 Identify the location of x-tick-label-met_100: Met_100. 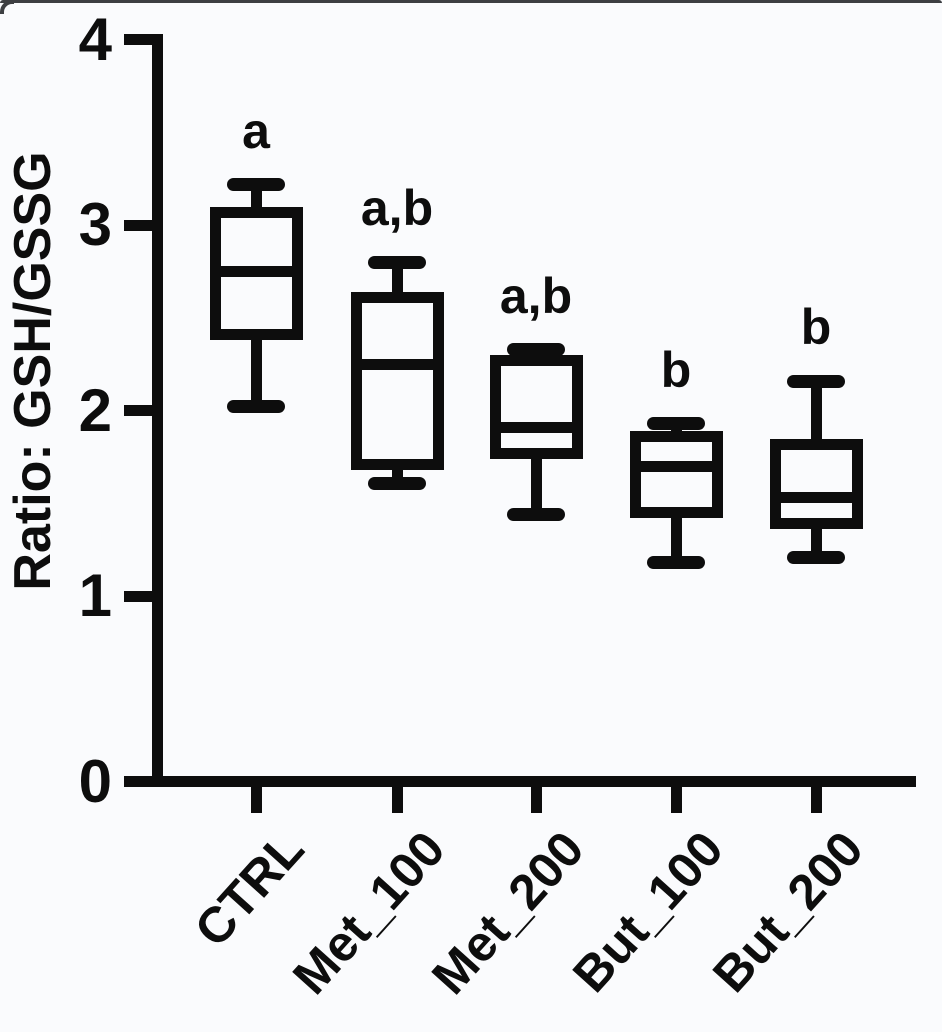
(368, 912).